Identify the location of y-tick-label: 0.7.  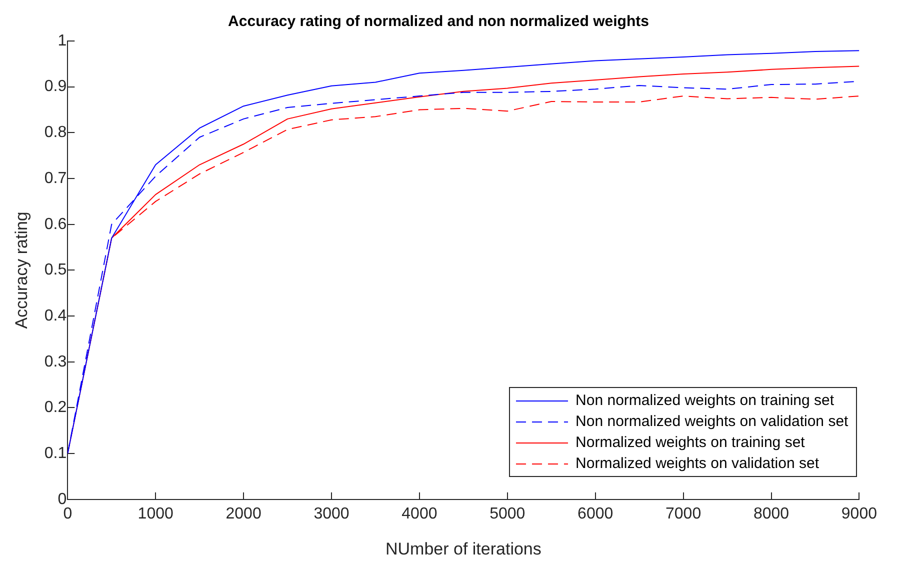
(55, 178).